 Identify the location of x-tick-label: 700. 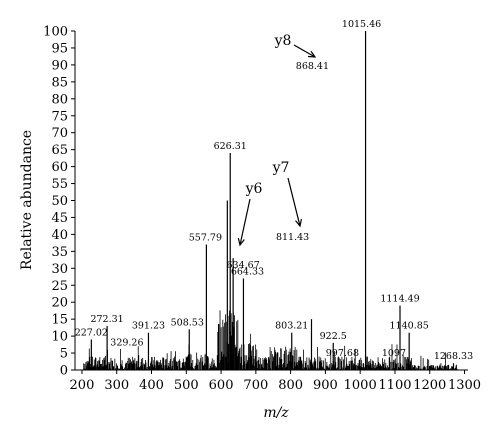
(255, 385).